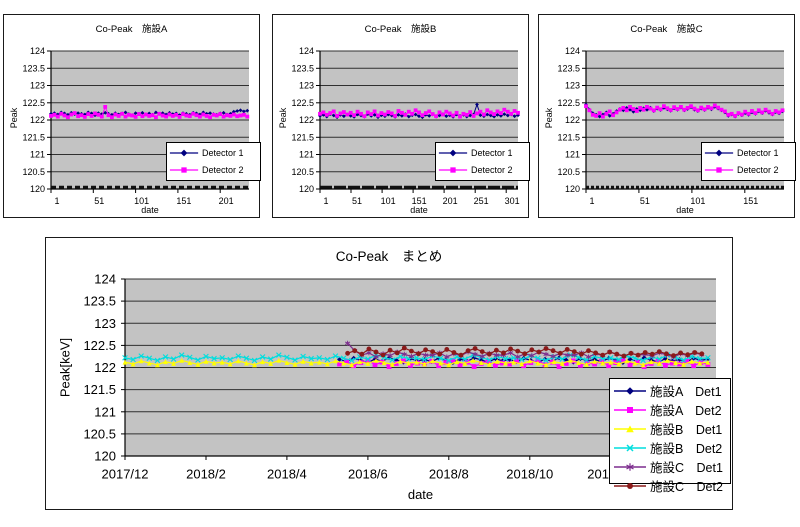  I want to click on legend-item-facility-c-det1: 施設C Det1, so click(670, 466).